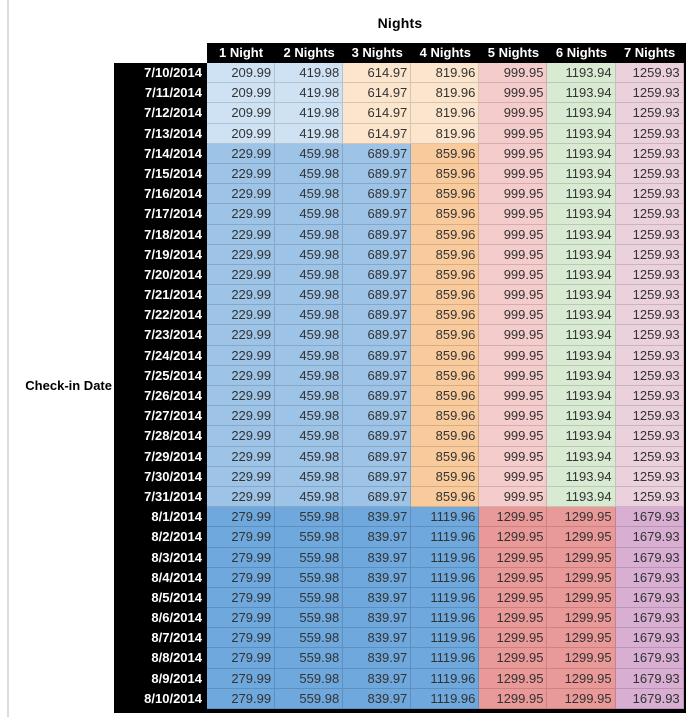 The height and width of the screenshot is (717, 688). What do you see at coordinates (160, 436) in the screenshot?
I see `row-header-date: 7/28/2014` at bounding box center [160, 436].